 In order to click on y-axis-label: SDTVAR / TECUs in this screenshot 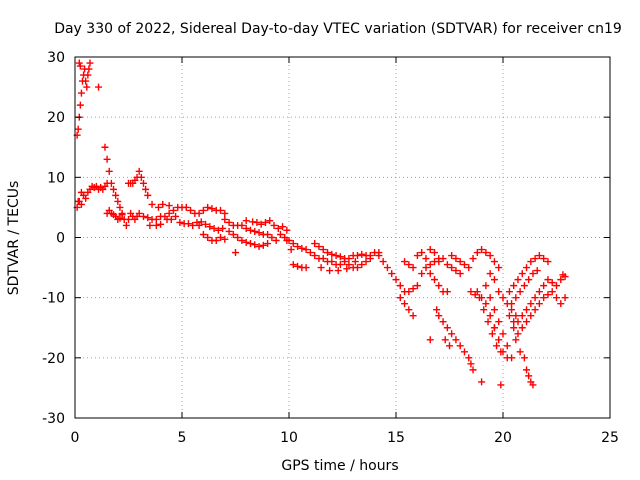, I will do `click(14, 238)`.